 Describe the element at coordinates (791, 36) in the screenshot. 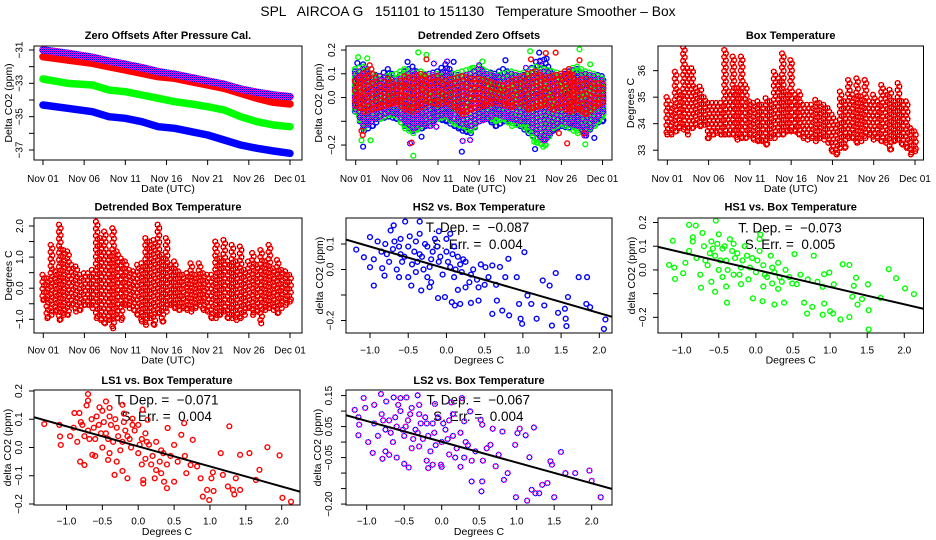

I see `panel-title: Box Temperature` at that location.